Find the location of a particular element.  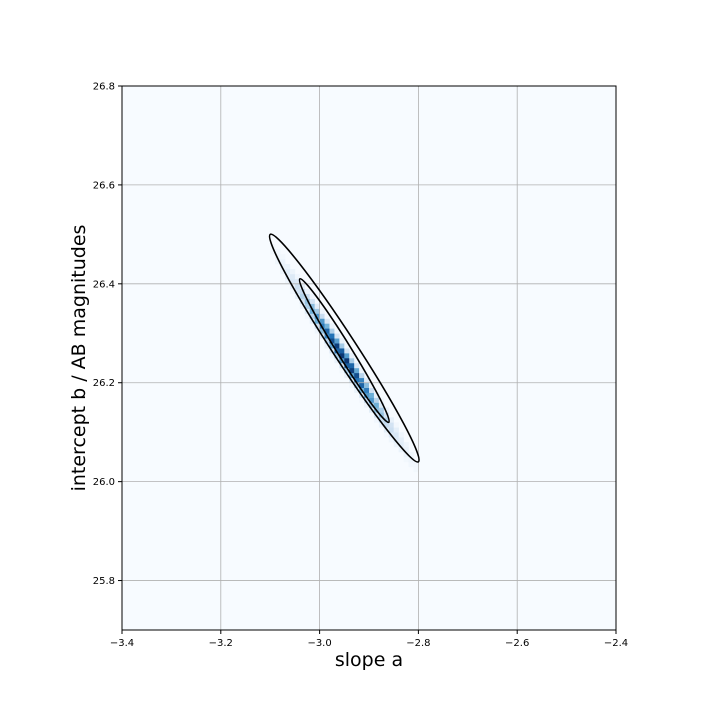

x-tick-label: −2.8 is located at coordinates (418, 643).